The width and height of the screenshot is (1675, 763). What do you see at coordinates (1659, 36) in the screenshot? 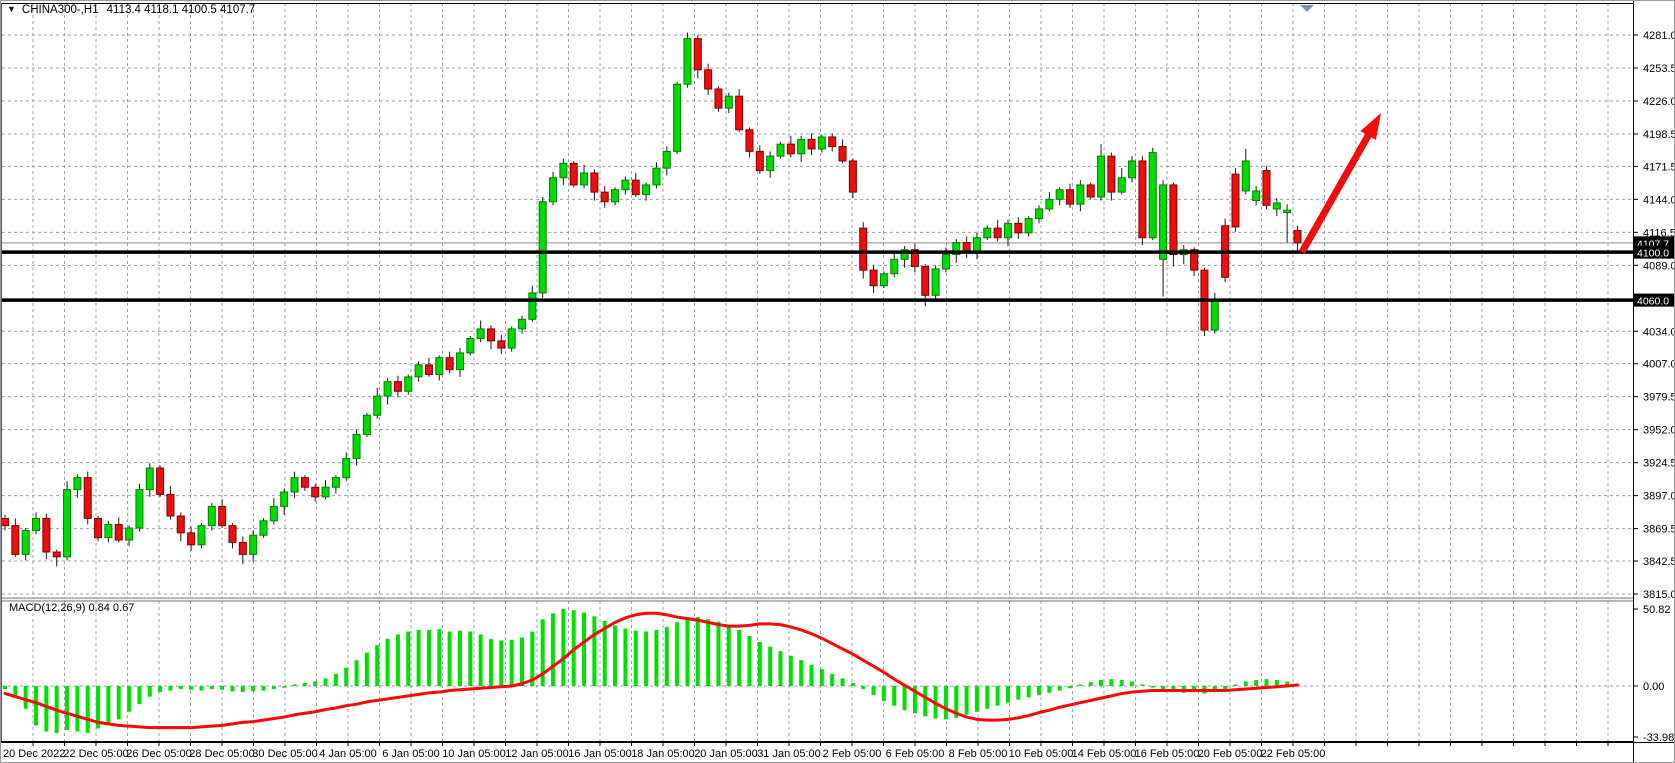
I see `price-axis-label: 4281.0` at bounding box center [1659, 36].